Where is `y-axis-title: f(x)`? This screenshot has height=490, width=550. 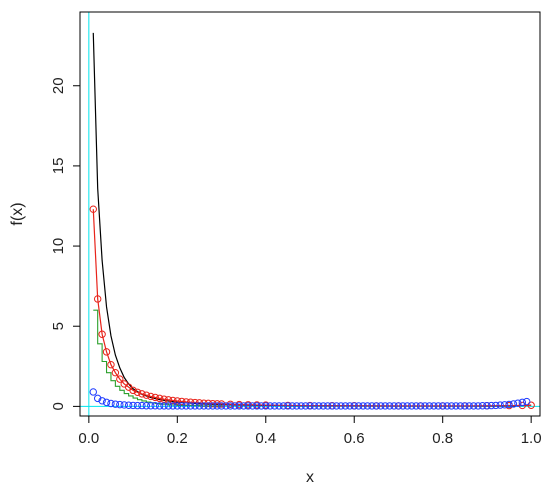
y-axis-title: f(x) is located at coordinates (17, 213).